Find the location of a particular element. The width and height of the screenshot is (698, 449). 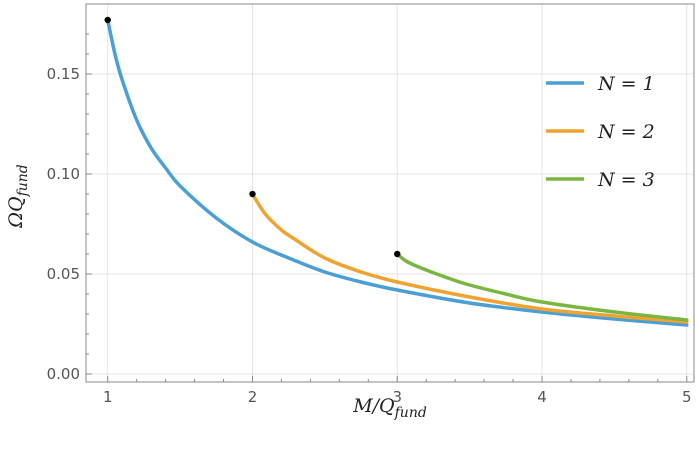

y-tick-label: 0.05 is located at coordinates (63, 274).